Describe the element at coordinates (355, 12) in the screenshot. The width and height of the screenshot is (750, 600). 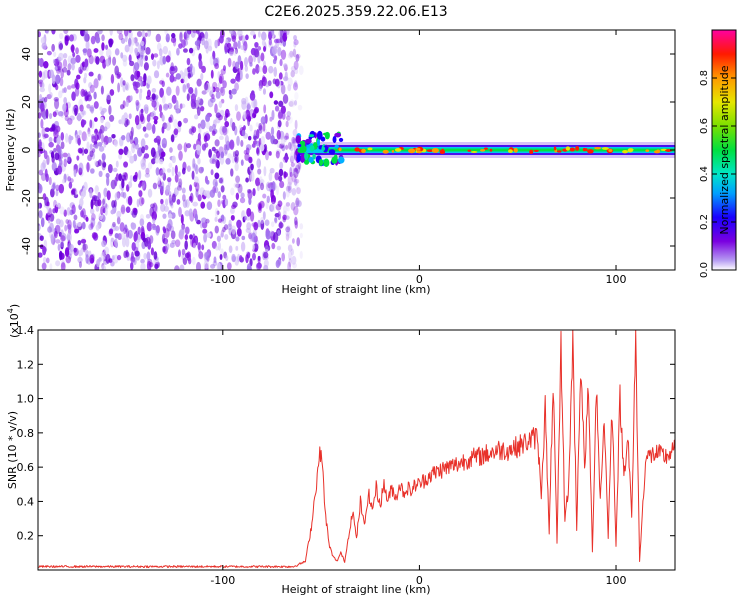
I see `chart-title: C2E6.2025.359.22.06.E13` at that location.